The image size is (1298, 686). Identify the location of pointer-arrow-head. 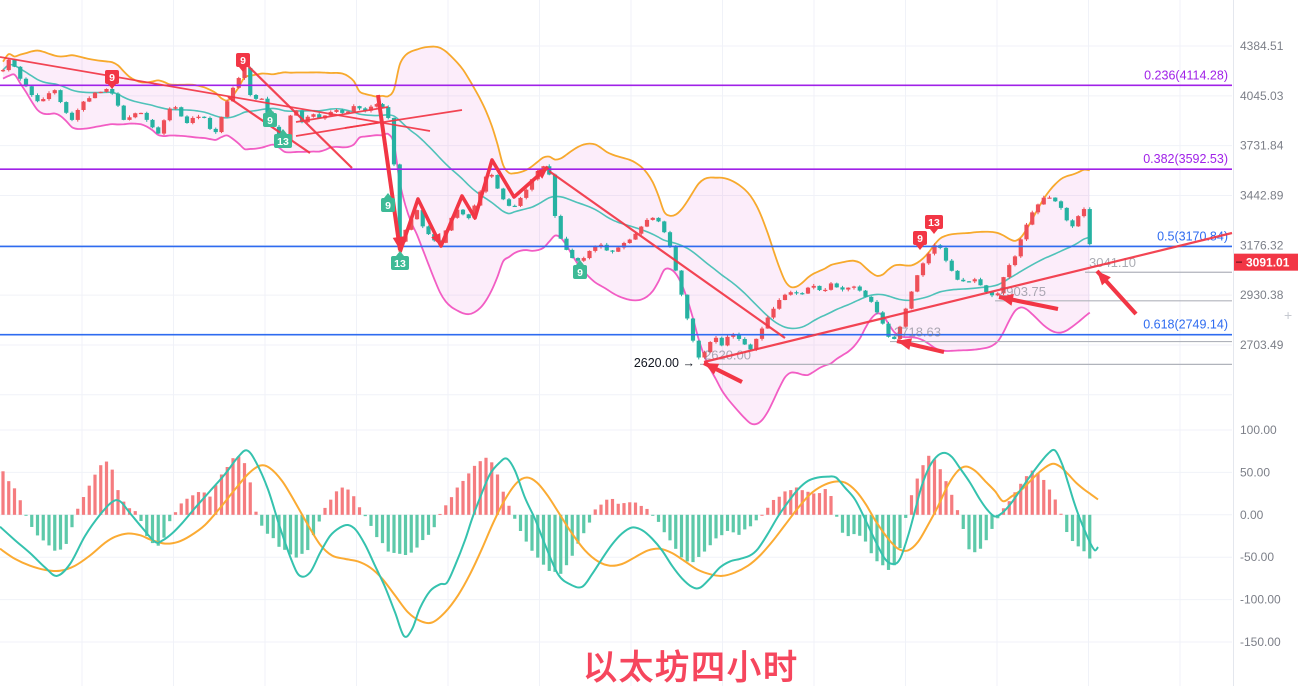
(1104, 278).